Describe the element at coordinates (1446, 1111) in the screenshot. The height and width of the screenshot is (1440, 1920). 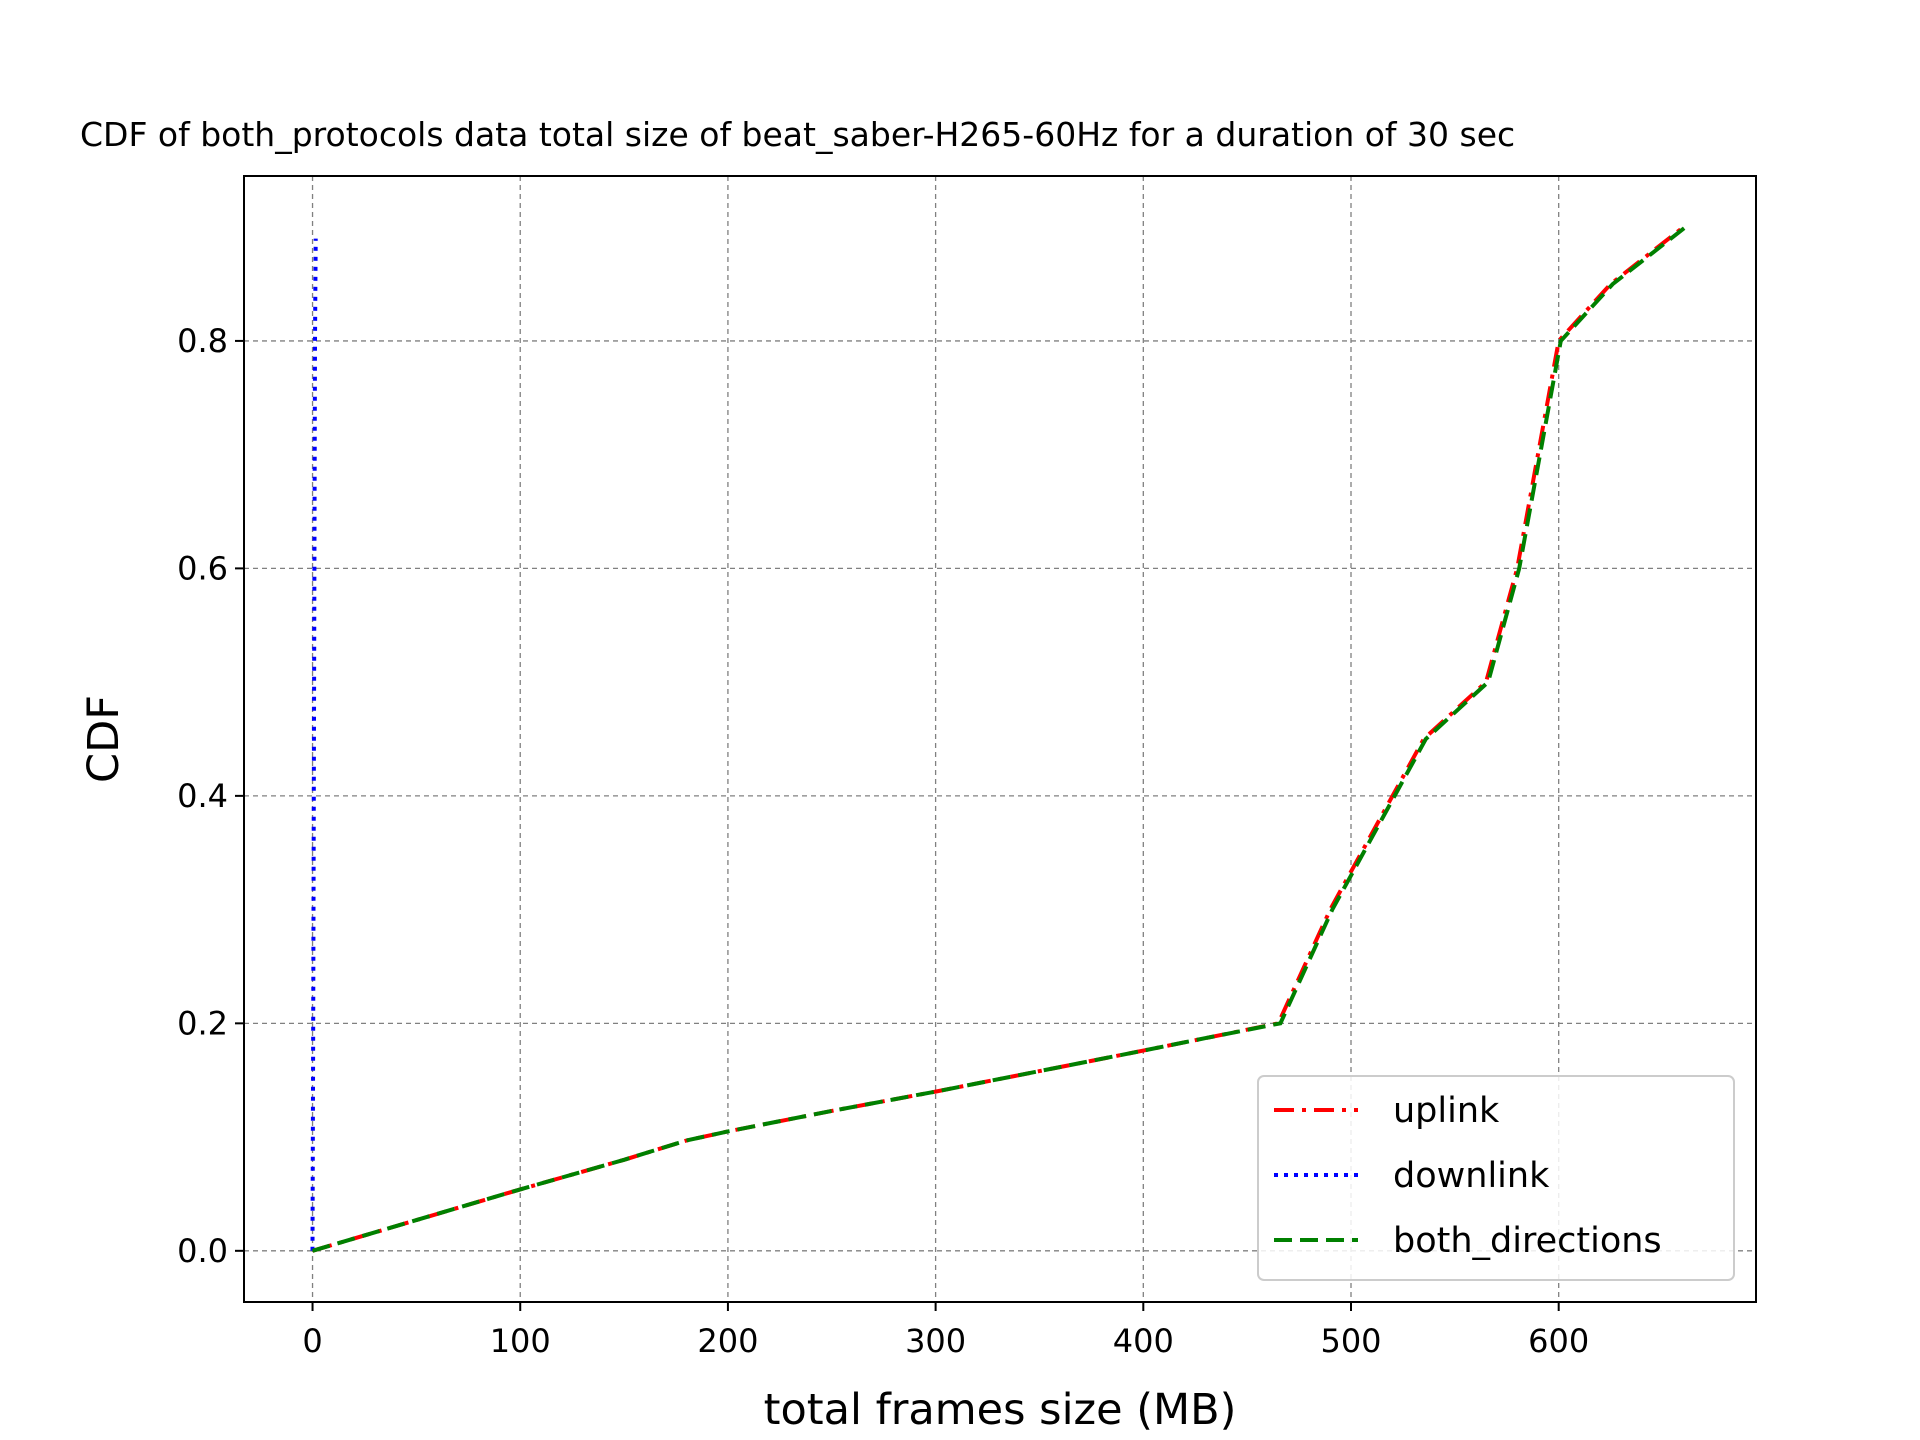
I see `legend-label-uplink: uplink` at that location.